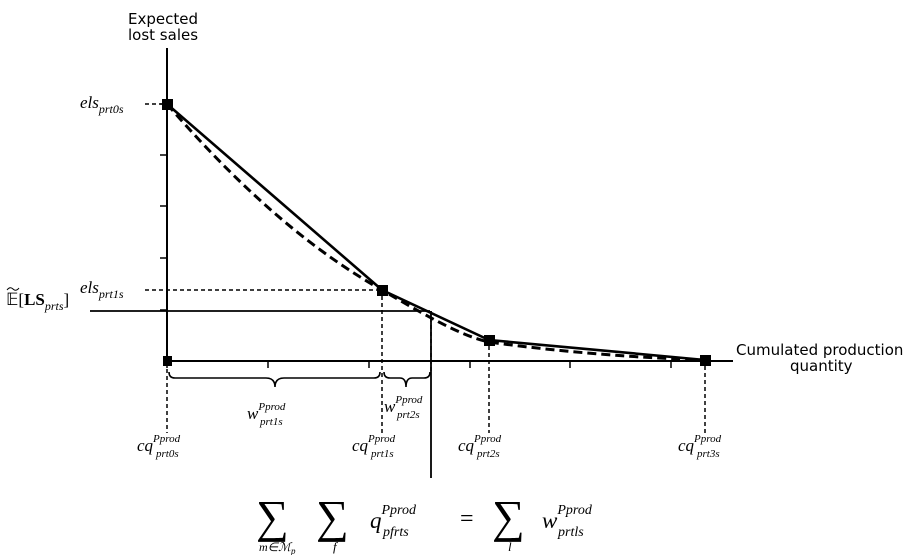 The height and width of the screenshot is (555, 913). I want to click on brace-w-prt2s, so click(407, 379).